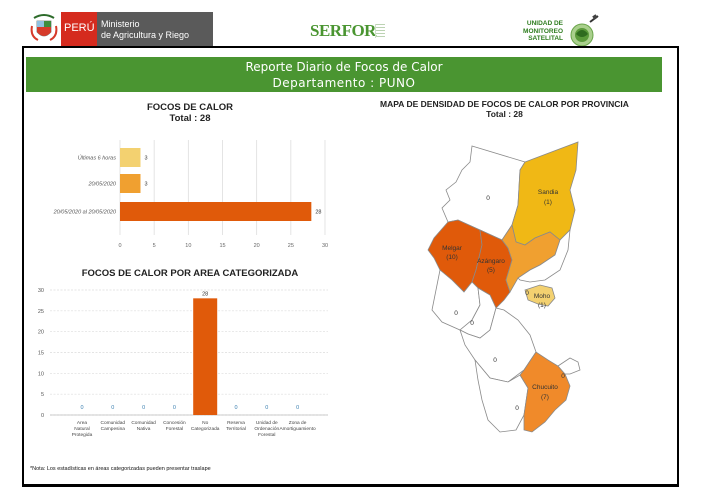 The height and width of the screenshot is (496, 702). Describe the element at coordinates (472, 323) in the screenshot. I see `label-san-roman-value: 0` at that location.